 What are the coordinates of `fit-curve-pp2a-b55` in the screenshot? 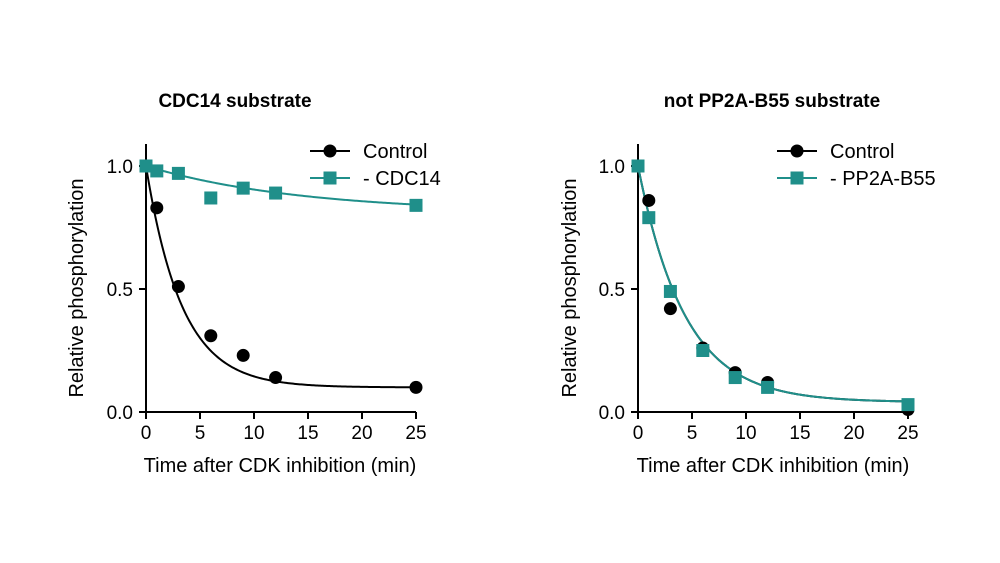 It's located at (773, 284).